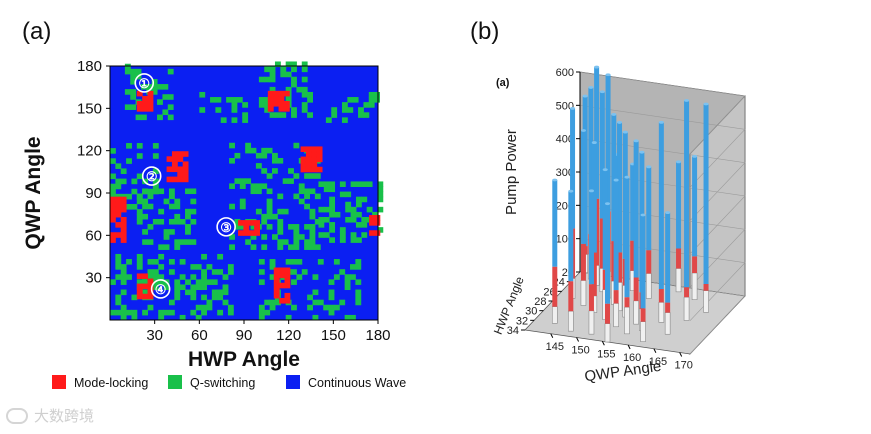  I want to click on x-tick-label: 180, so click(377, 335).